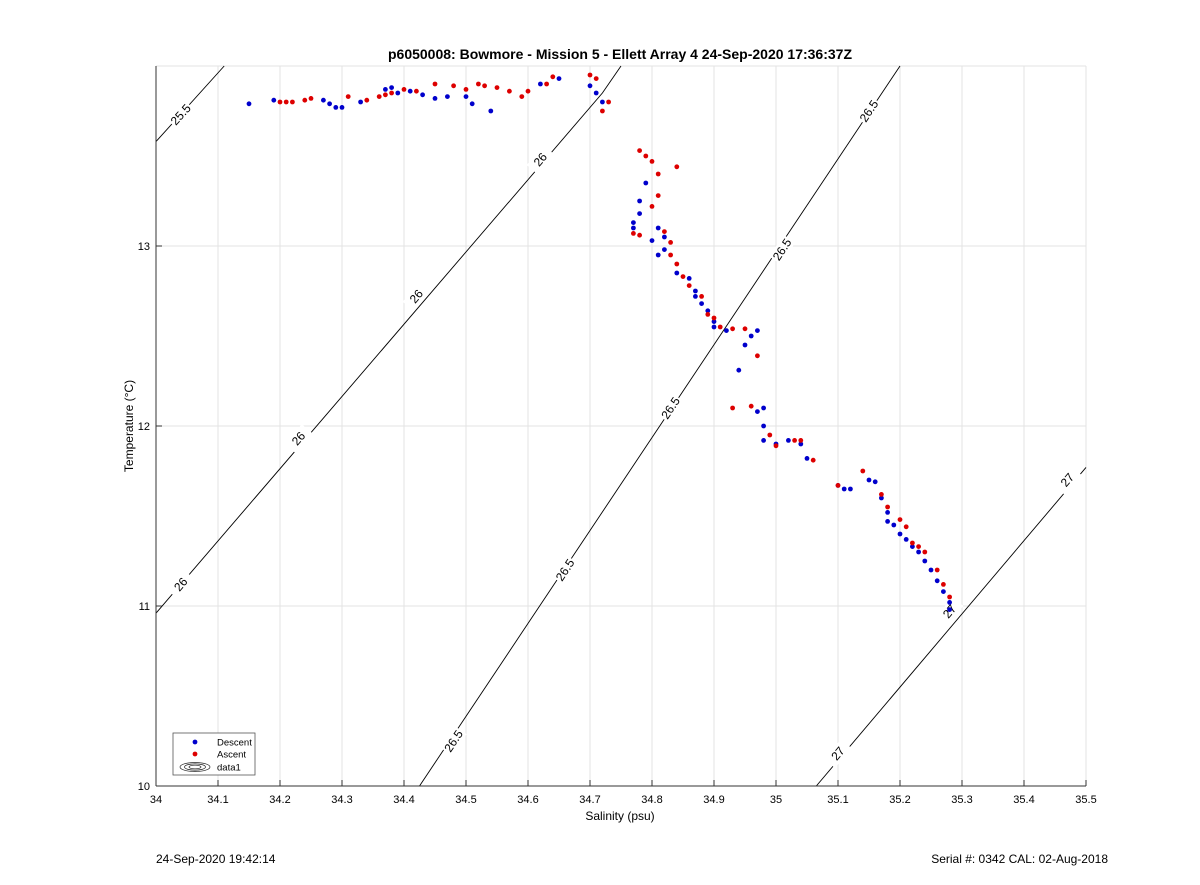 This screenshot has width=1200, height=885. What do you see at coordinates (216, 859) in the screenshot?
I see `print-timestamp: 24-Sep-2020 19:42:14` at bounding box center [216, 859].